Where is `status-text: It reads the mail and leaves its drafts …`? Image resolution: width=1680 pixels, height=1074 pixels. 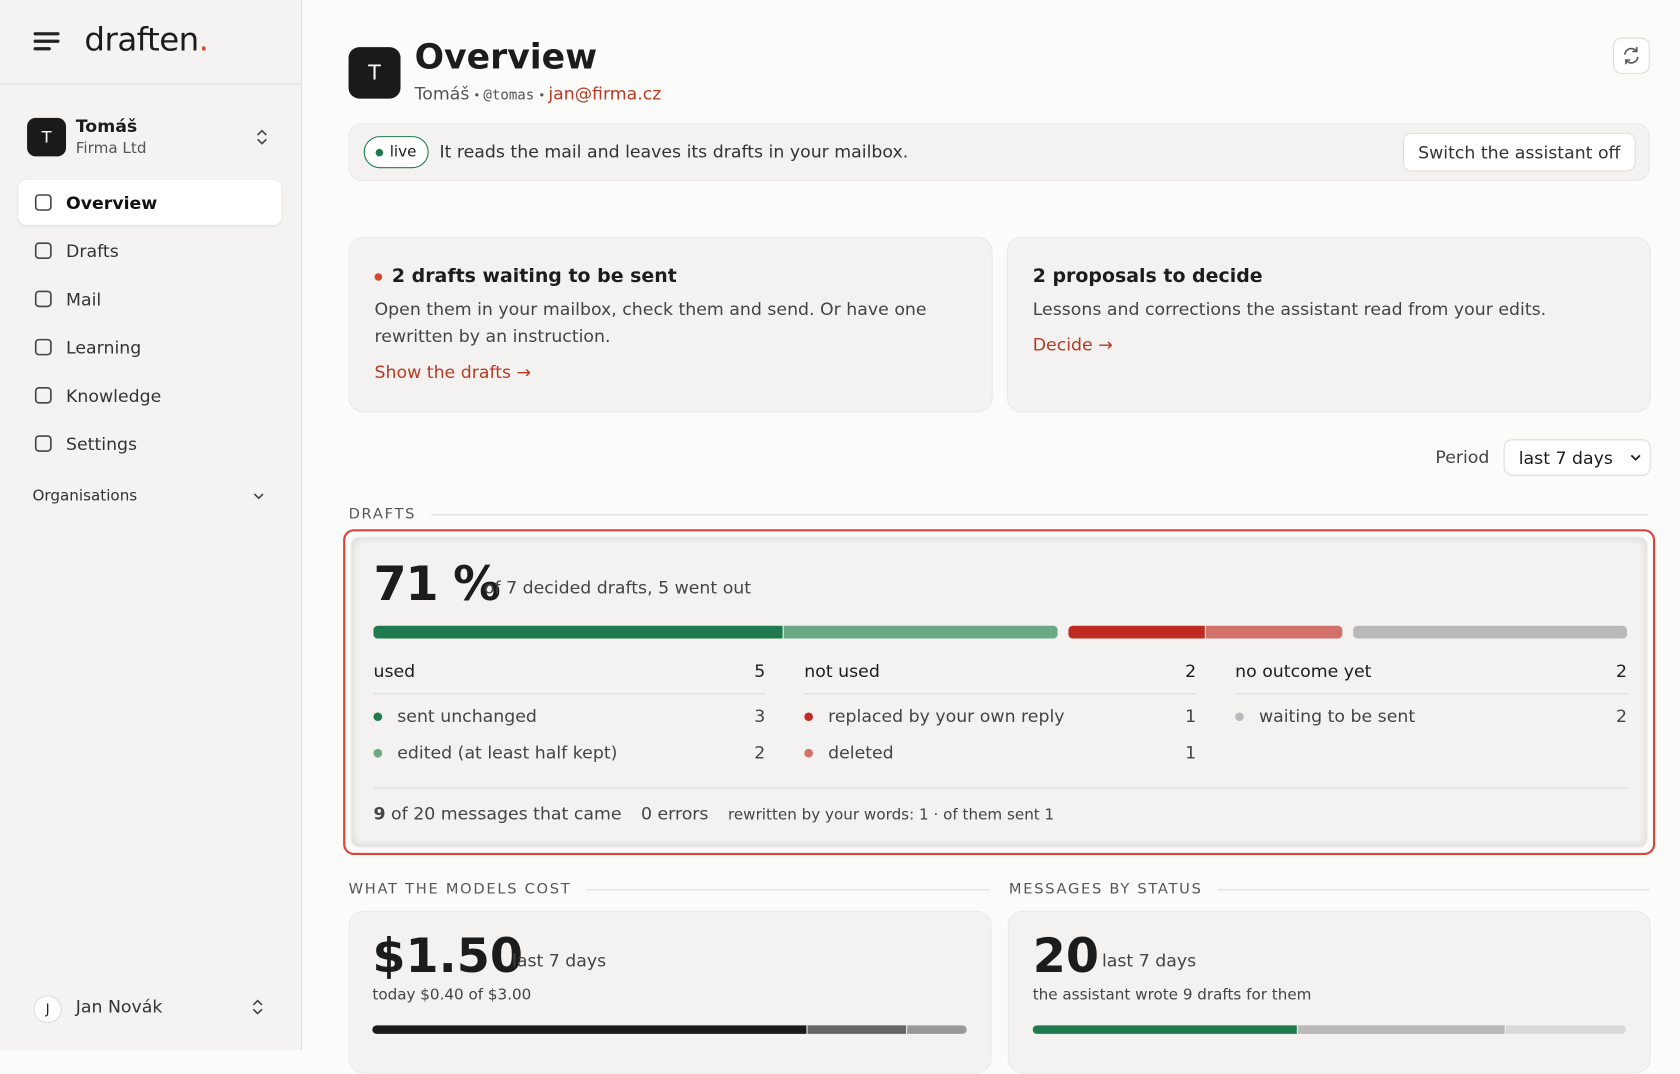 status-text: It reads the mail and leaves its drafts … is located at coordinates (674, 151).